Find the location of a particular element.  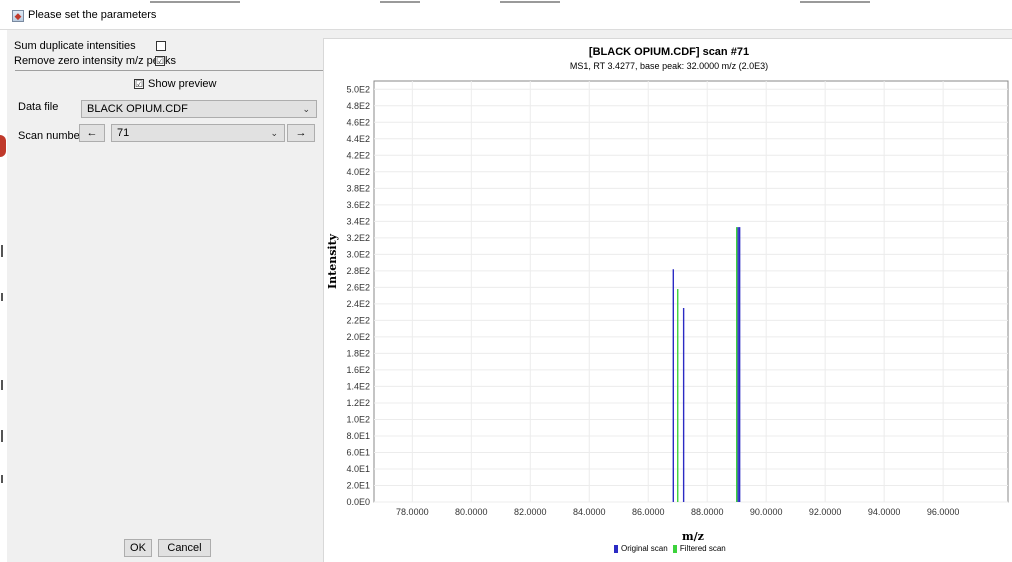

x-tick-label: 96.0000 is located at coordinates (943, 512).